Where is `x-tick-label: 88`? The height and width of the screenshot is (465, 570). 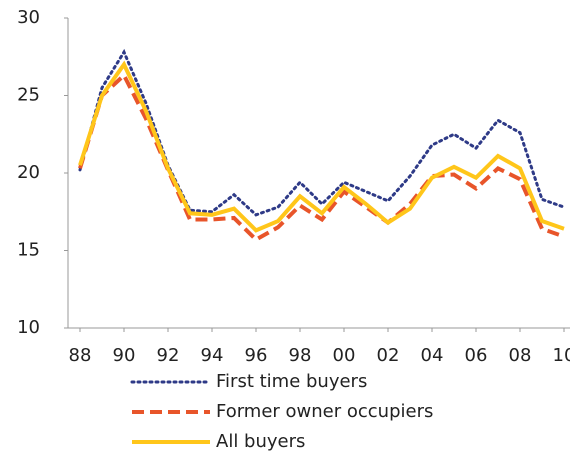
x-tick-label: 88 is located at coordinates (80, 355).